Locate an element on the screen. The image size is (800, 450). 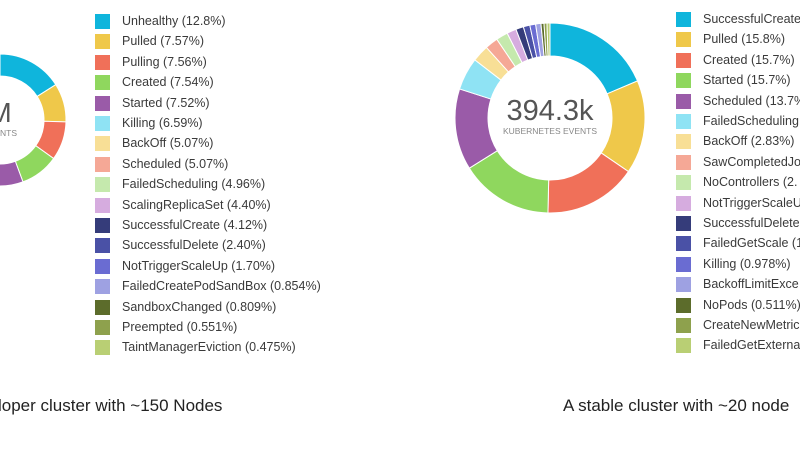
legend-label: SandboxChanged (0.809%) is located at coordinates (199, 306).